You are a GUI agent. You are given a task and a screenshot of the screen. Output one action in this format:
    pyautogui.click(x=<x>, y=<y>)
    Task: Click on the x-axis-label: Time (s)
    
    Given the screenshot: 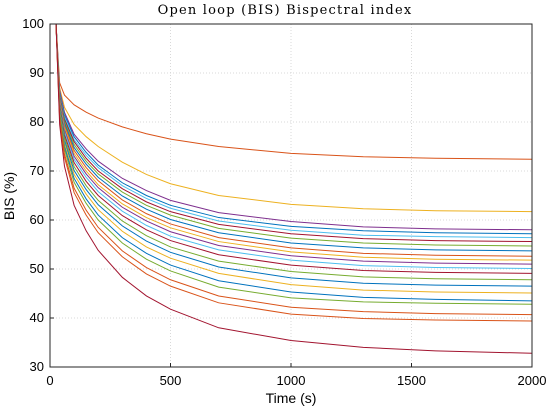 What is the action you would take?
    pyautogui.click(x=291, y=398)
    